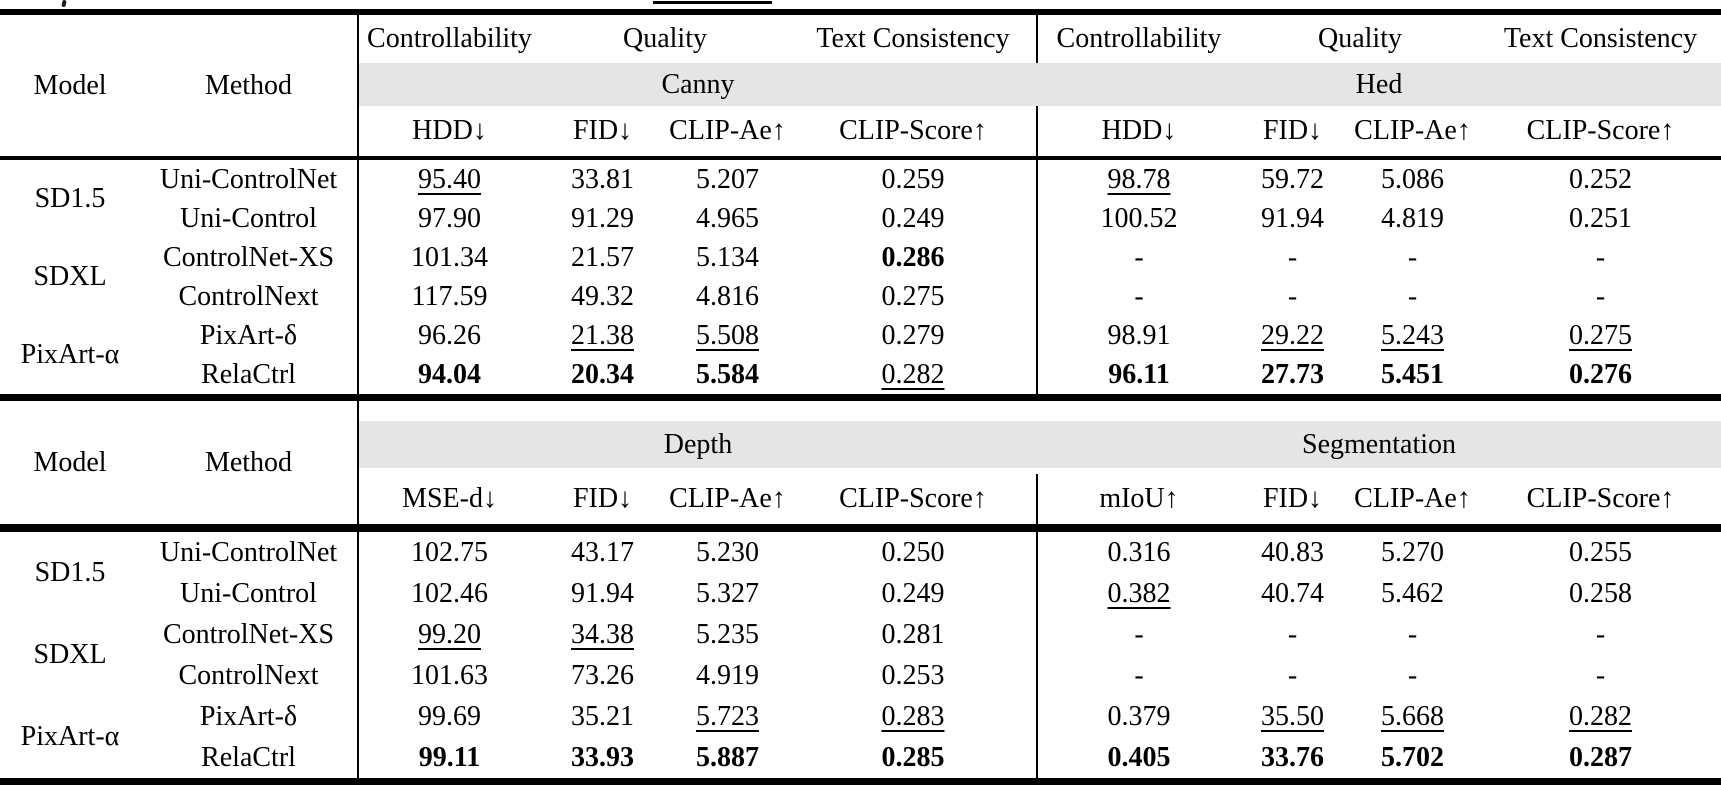 This screenshot has height=791, width=1721. Describe the element at coordinates (1412, 218) in the screenshot. I see `metric-value-cell: 4.819` at that location.